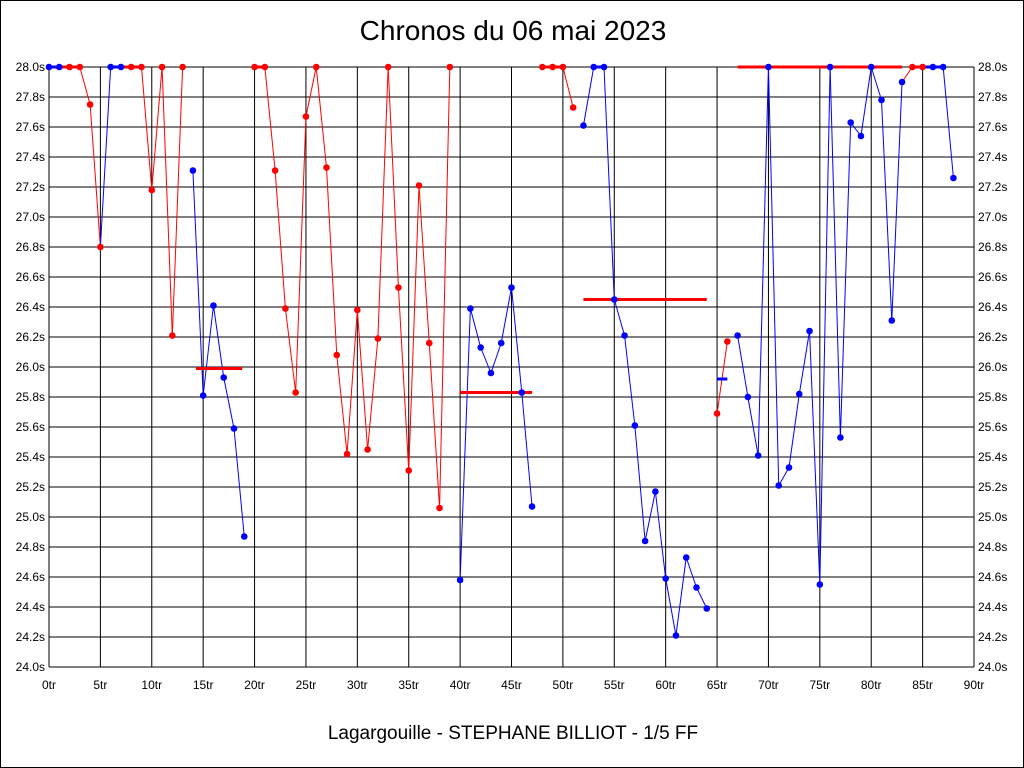 The height and width of the screenshot is (768, 1024). What do you see at coordinates (513, 30) in the screenshot?
I see `chart-title: Chronos du 06 mai 2023` at bounding box center [513, 30].